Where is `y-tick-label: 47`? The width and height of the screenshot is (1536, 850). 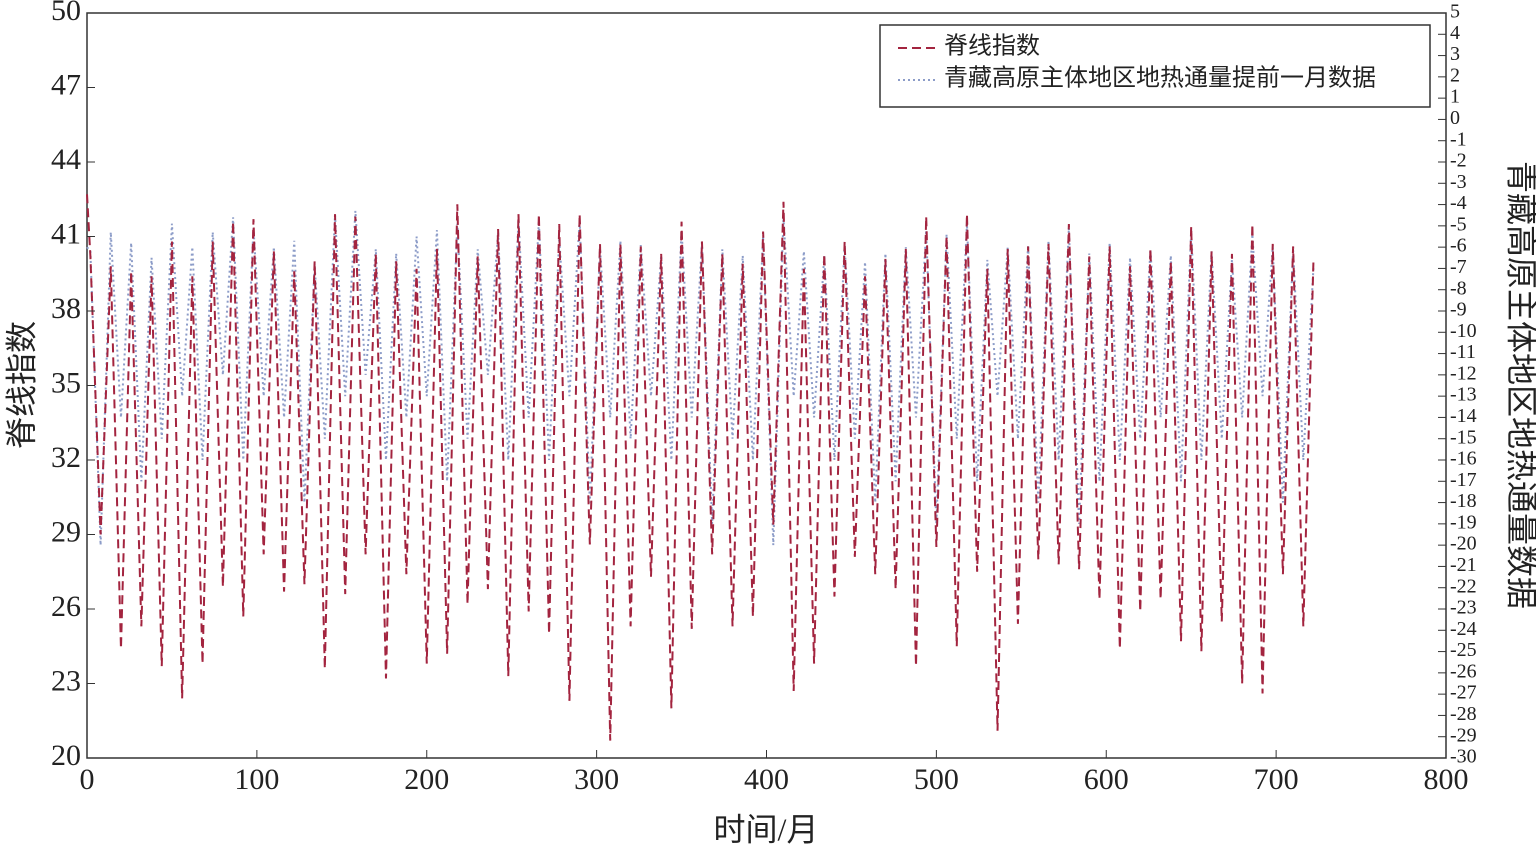
y-tick-label: 47 is located at coordinates (66, 84).